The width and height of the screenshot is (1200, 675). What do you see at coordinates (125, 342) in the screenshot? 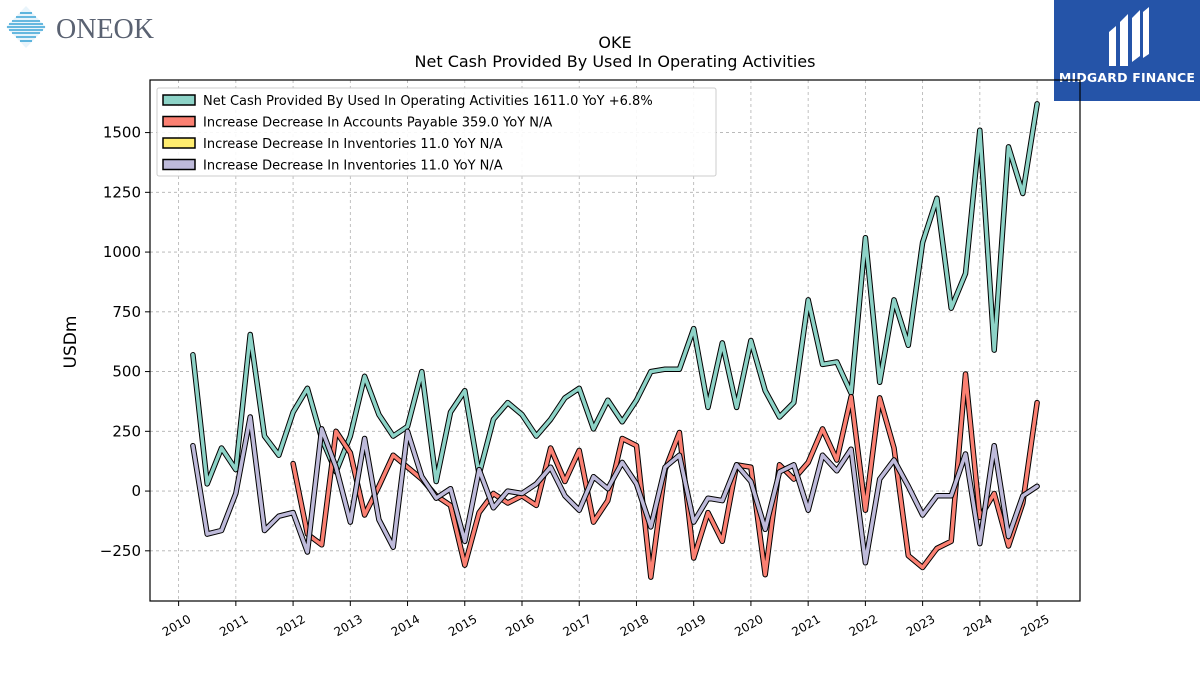
I see `y-axis: −250 0 250 500 750 1000 1250 1500` at bounding box center [125, 342].